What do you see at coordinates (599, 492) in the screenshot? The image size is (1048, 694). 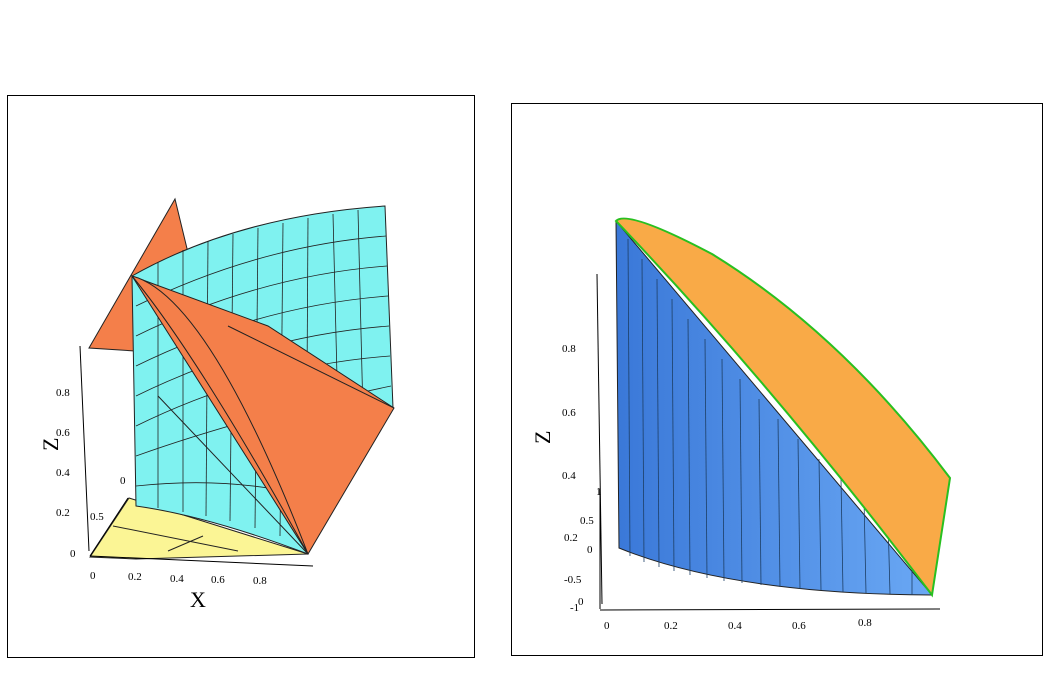 I see `svg-text: 1` at bounding box center [599, 492].